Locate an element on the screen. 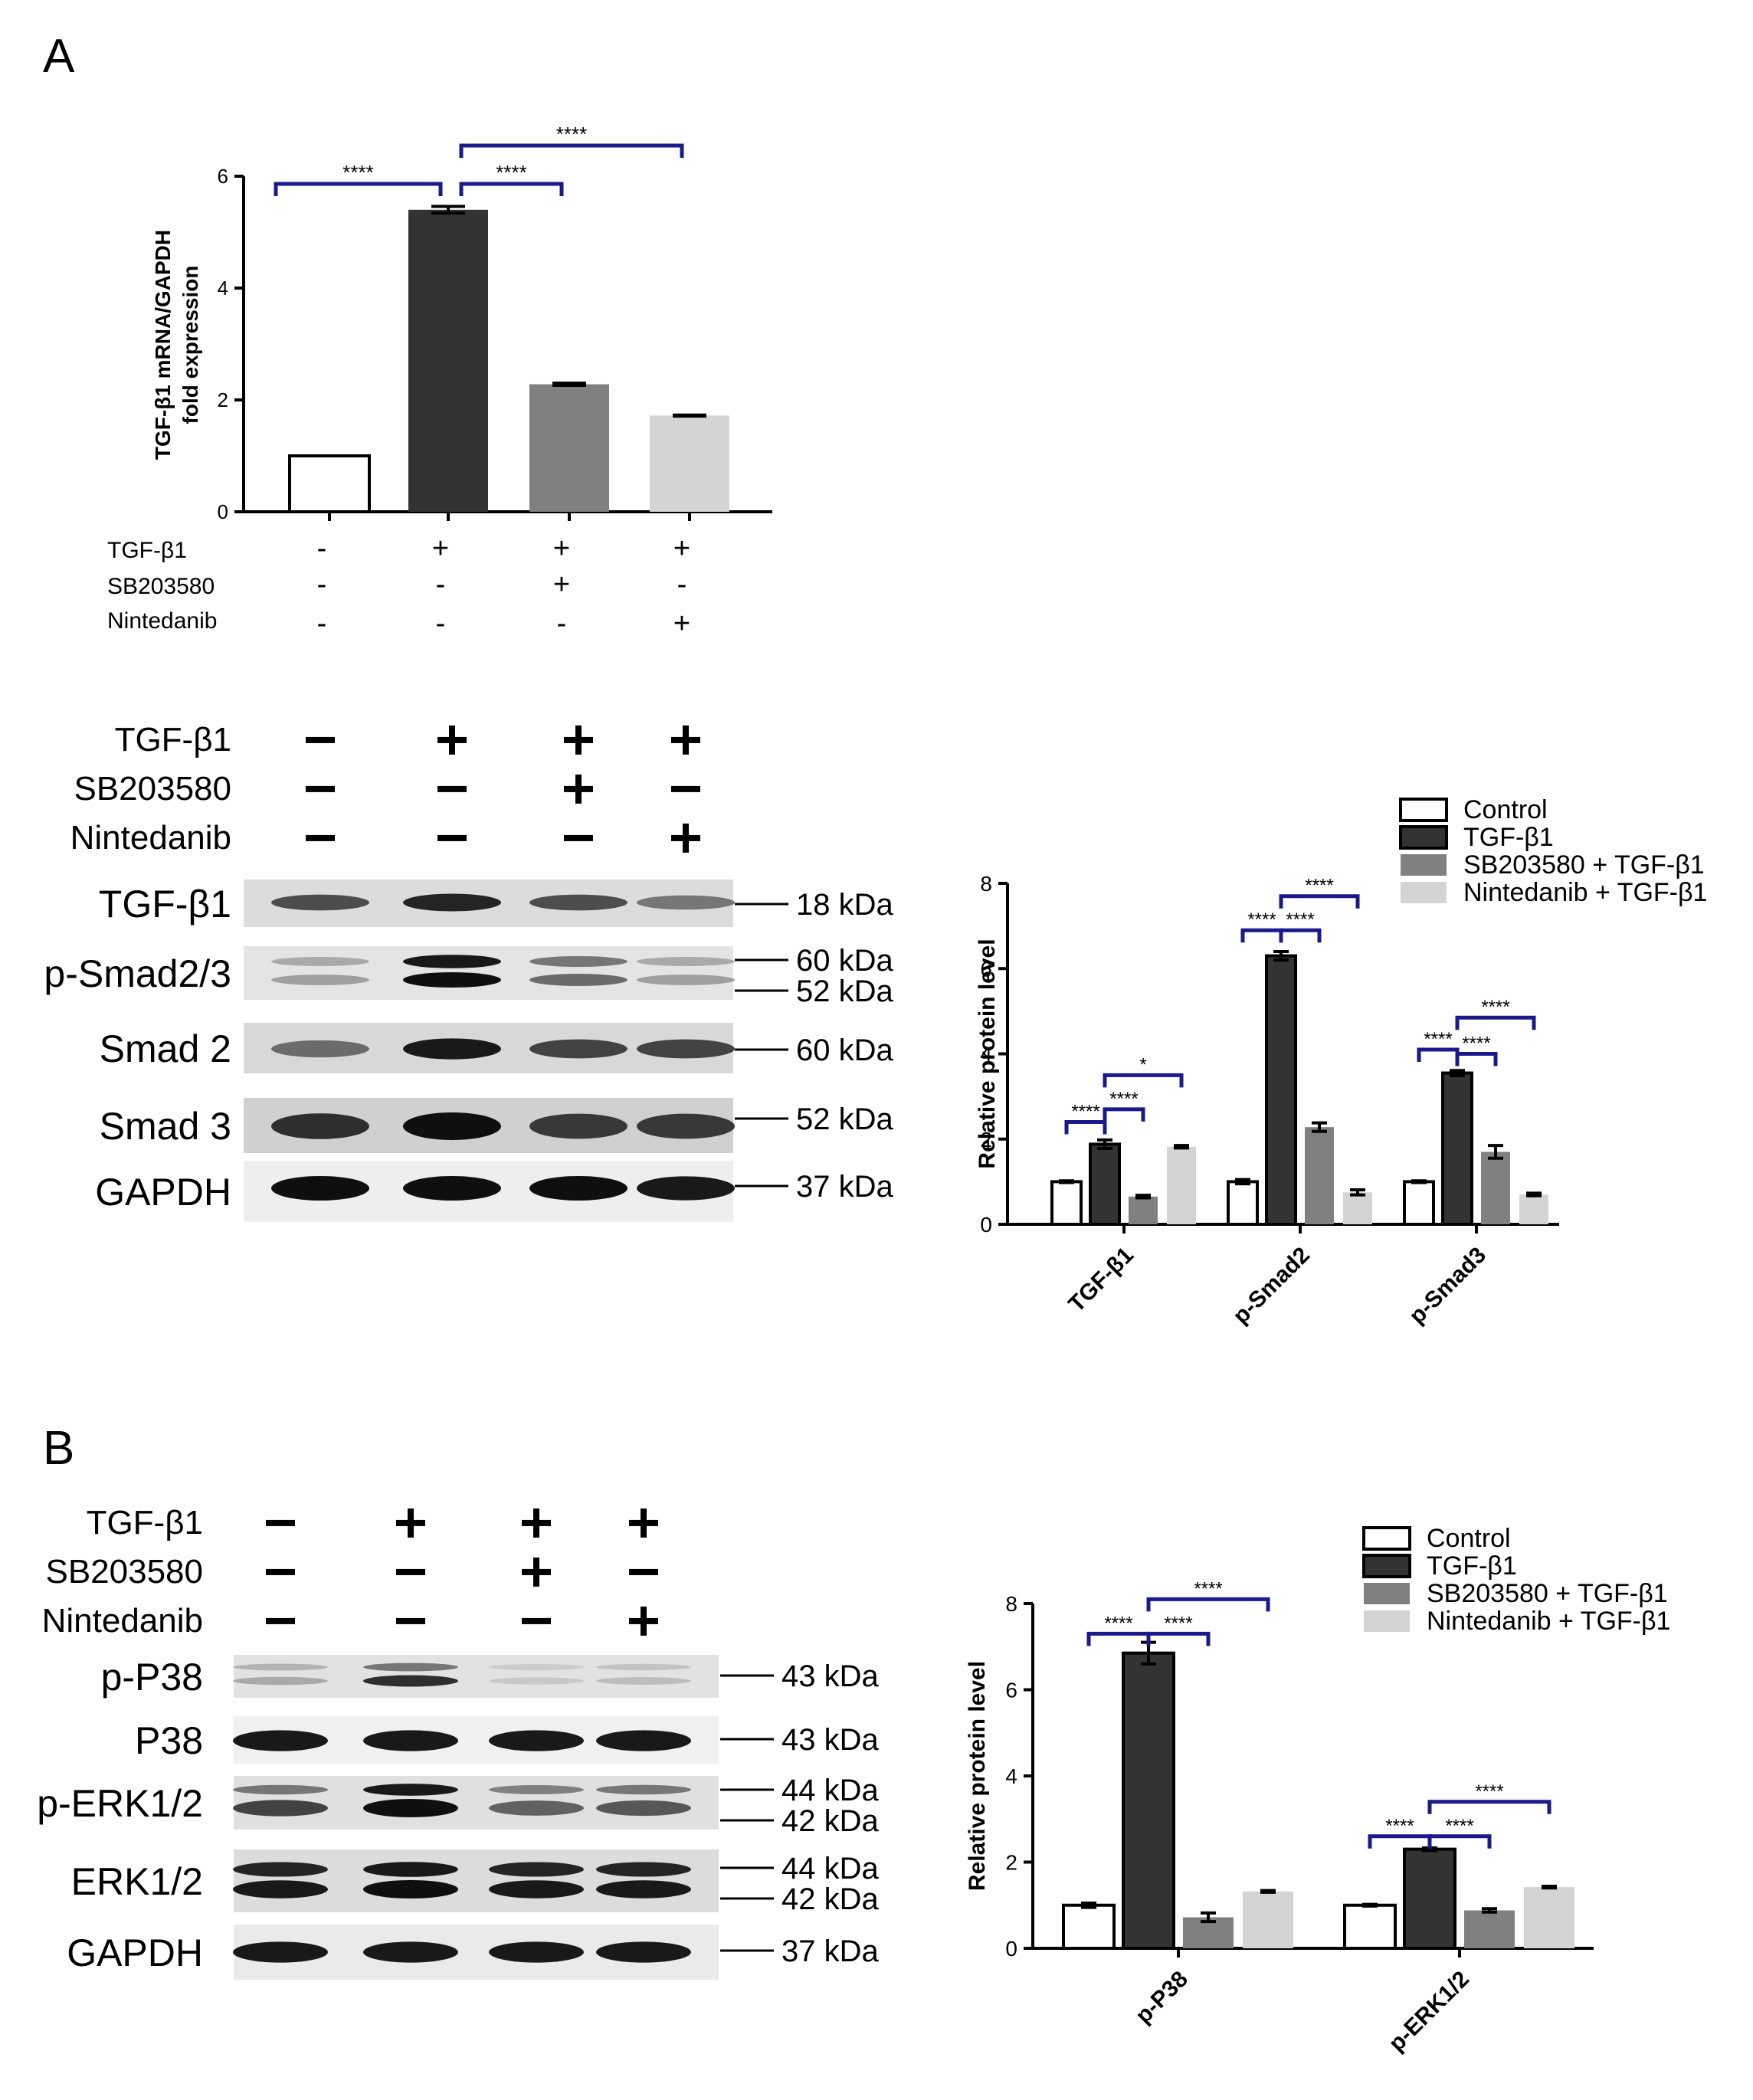 This screenshot has width=1753, height=2100. x-tick-label: p-ERK1/2 is located at coordinates (1429, 2012).